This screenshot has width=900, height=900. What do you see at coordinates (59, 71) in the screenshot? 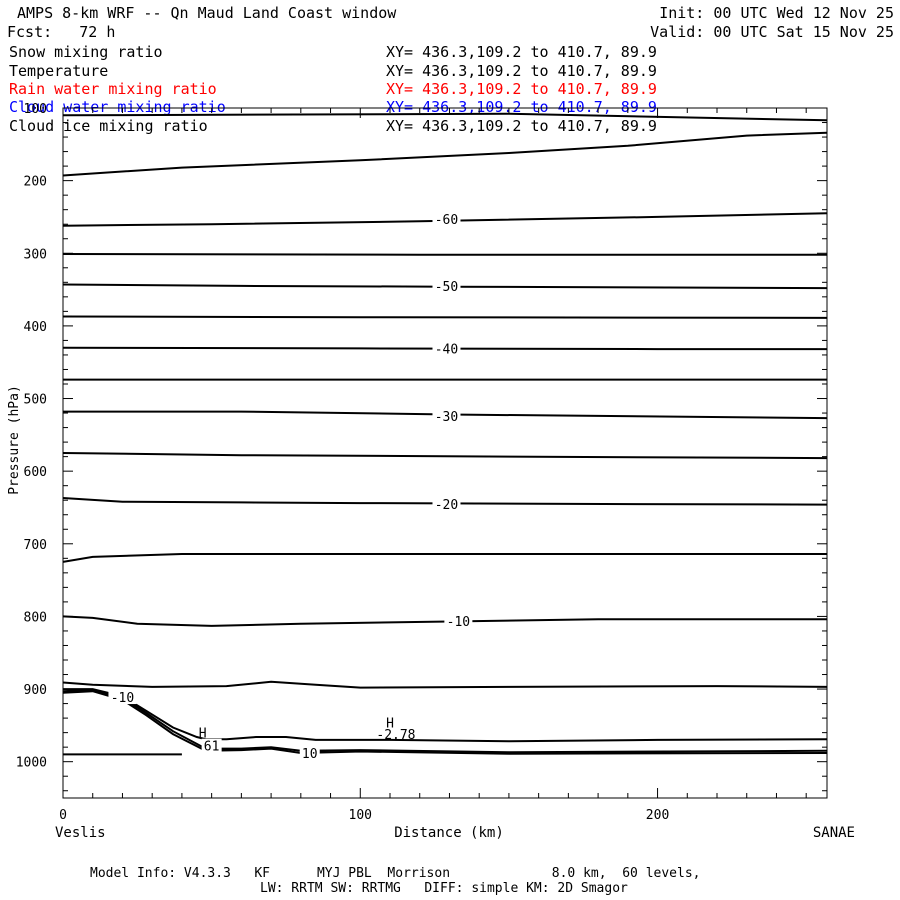
I see `field-label: Temperature` at bounding box center [59, 71].